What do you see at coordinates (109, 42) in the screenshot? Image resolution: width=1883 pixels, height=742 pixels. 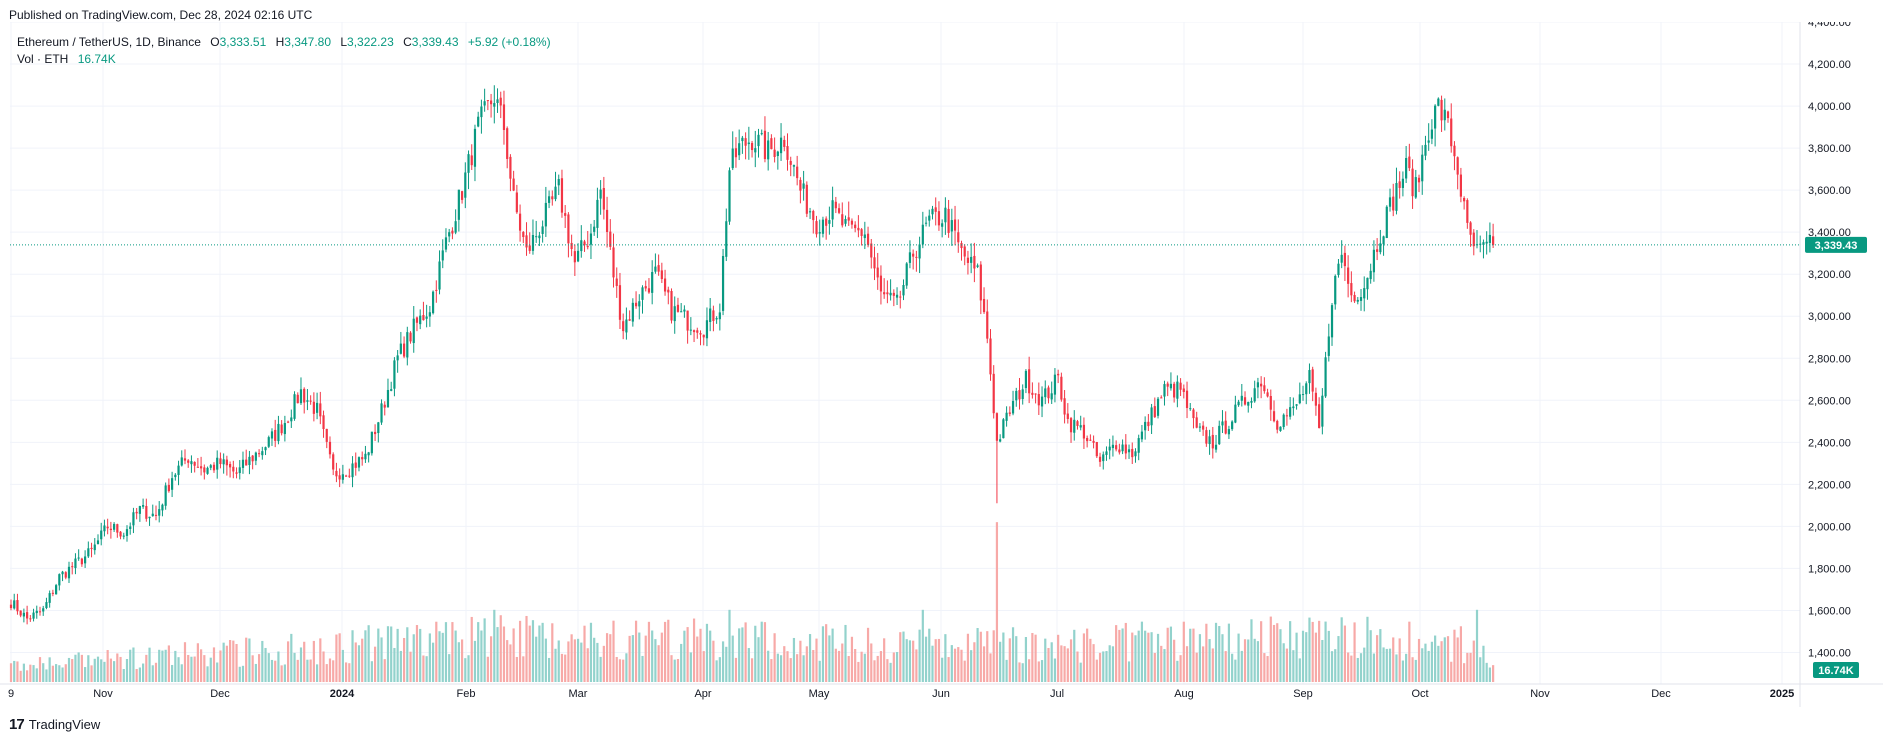 I see `symbol-title: Ethereum / TetherUS, 1D, Binance` at bounding box center [109, 42].